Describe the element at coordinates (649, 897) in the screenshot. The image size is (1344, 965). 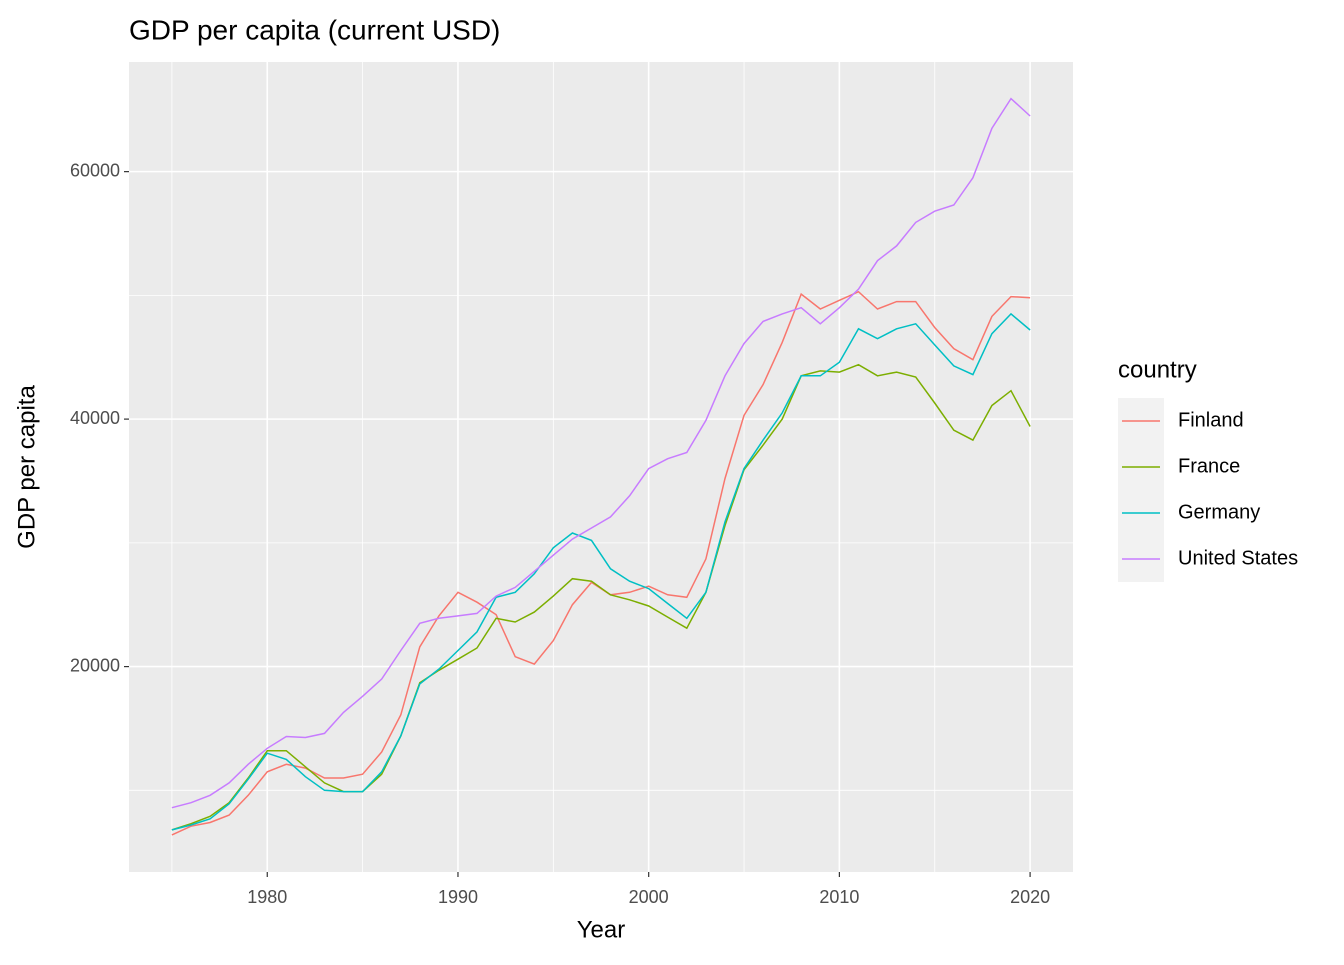
I see `x-tick-label: 2000` at that location.